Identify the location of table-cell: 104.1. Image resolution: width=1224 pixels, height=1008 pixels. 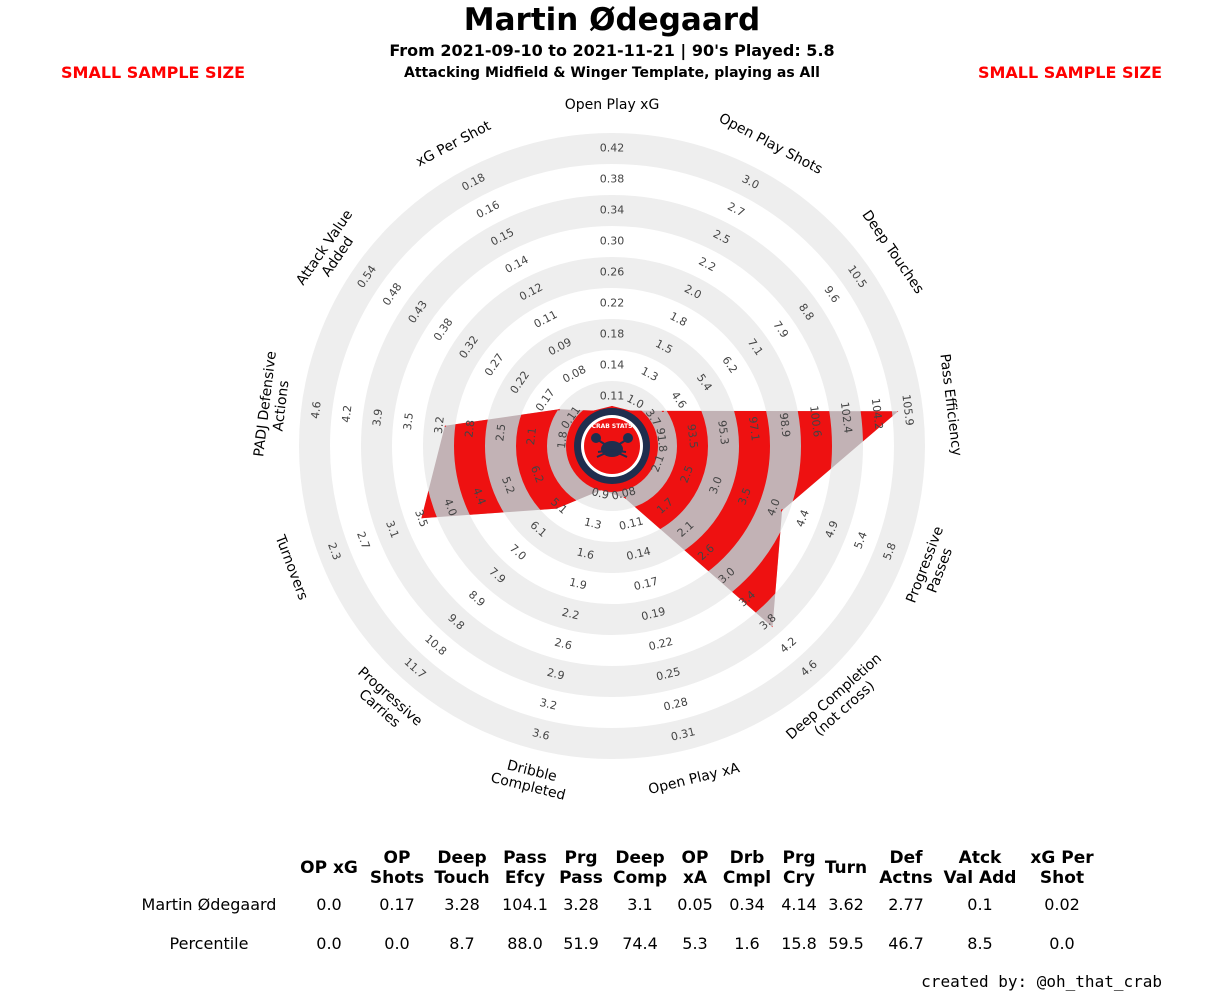
(525, 904).